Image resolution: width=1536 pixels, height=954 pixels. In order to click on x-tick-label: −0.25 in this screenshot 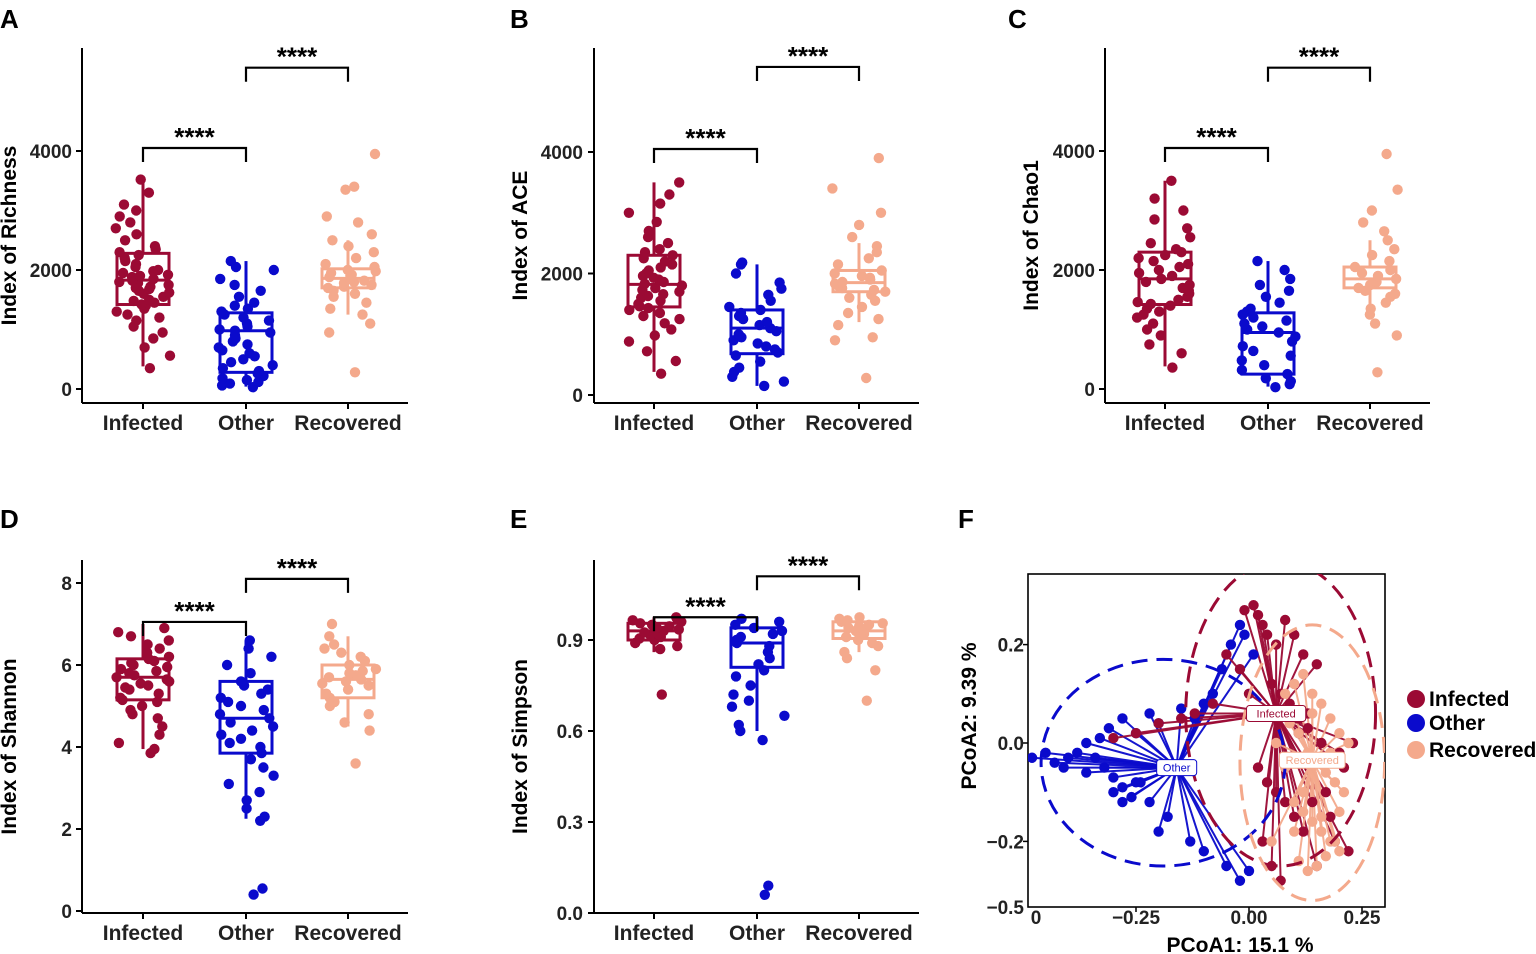, I will do `click(1136, 918)`.